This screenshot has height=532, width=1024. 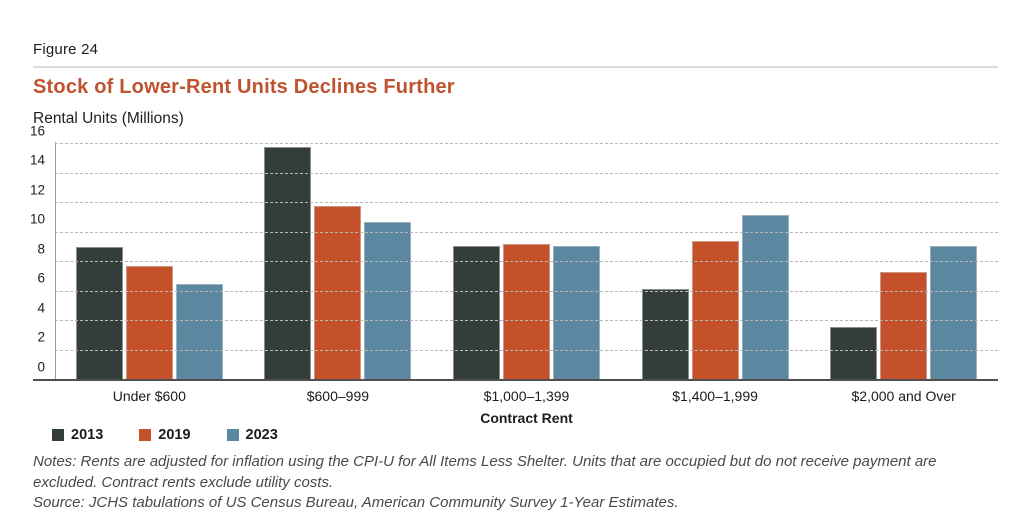 I want to click on x-axis-line, so click(x=515, y=380).